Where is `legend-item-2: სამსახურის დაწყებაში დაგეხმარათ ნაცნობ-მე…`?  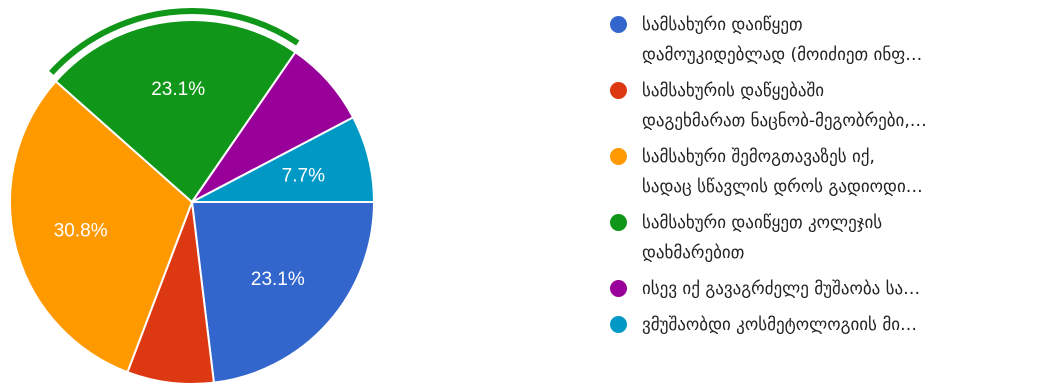 legend-item-2: სამსახურის დაწყებაში დაგეხმარათ ნაცნობ-მე… is located at coordinates (823, 106).